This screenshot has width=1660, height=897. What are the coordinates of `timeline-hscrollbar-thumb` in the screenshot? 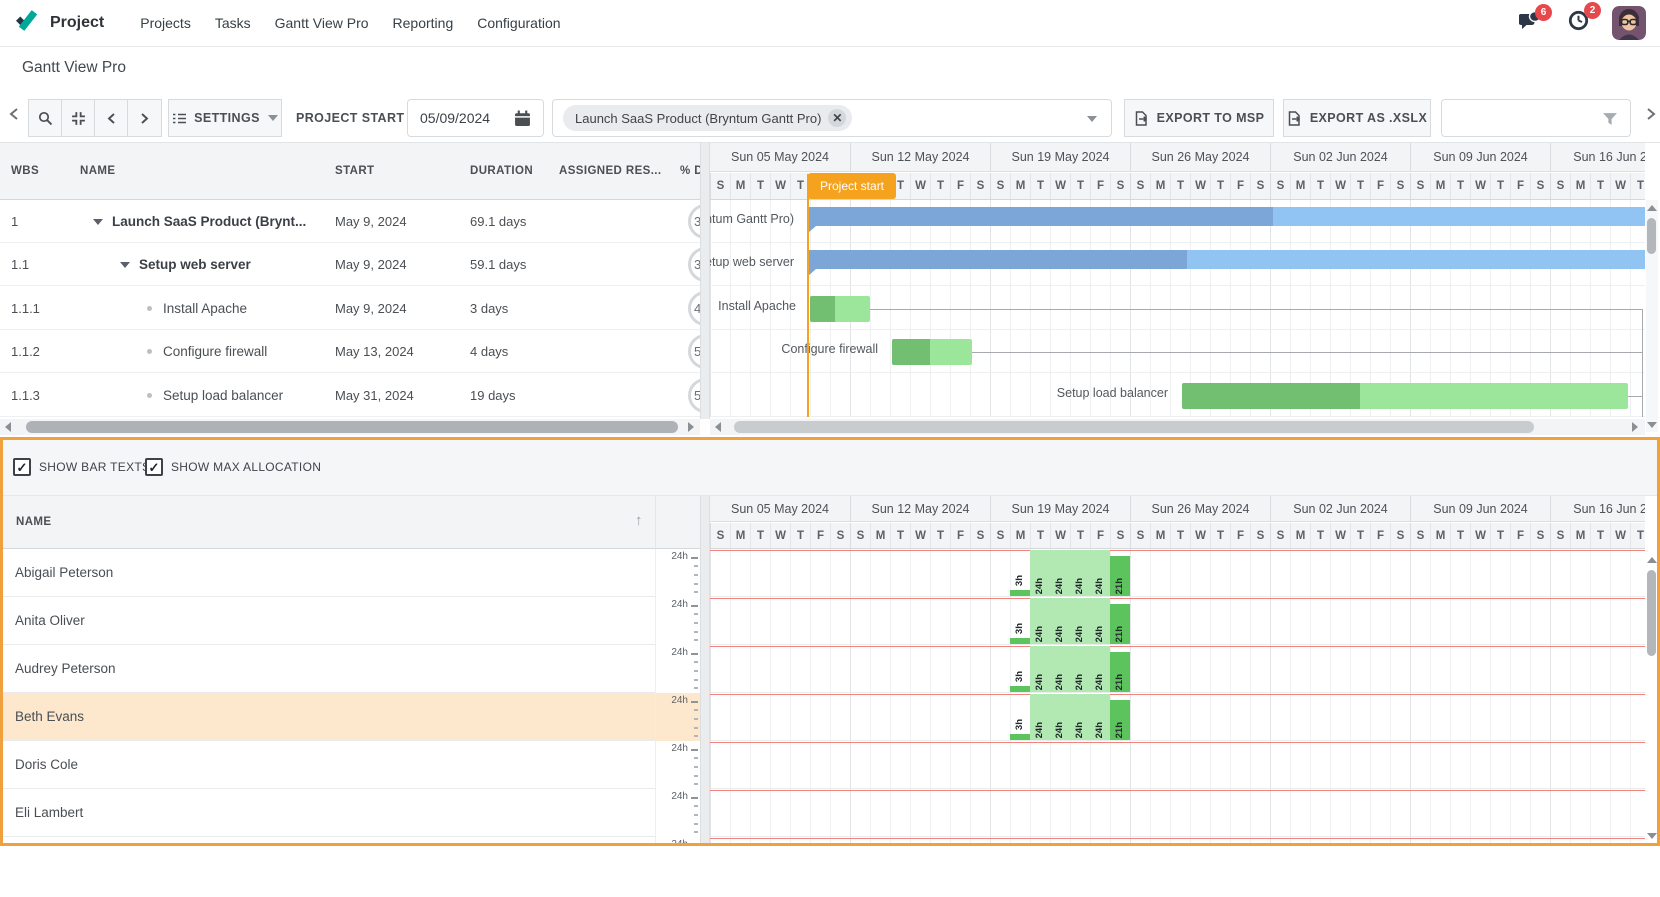 It's located at (1134, 427).